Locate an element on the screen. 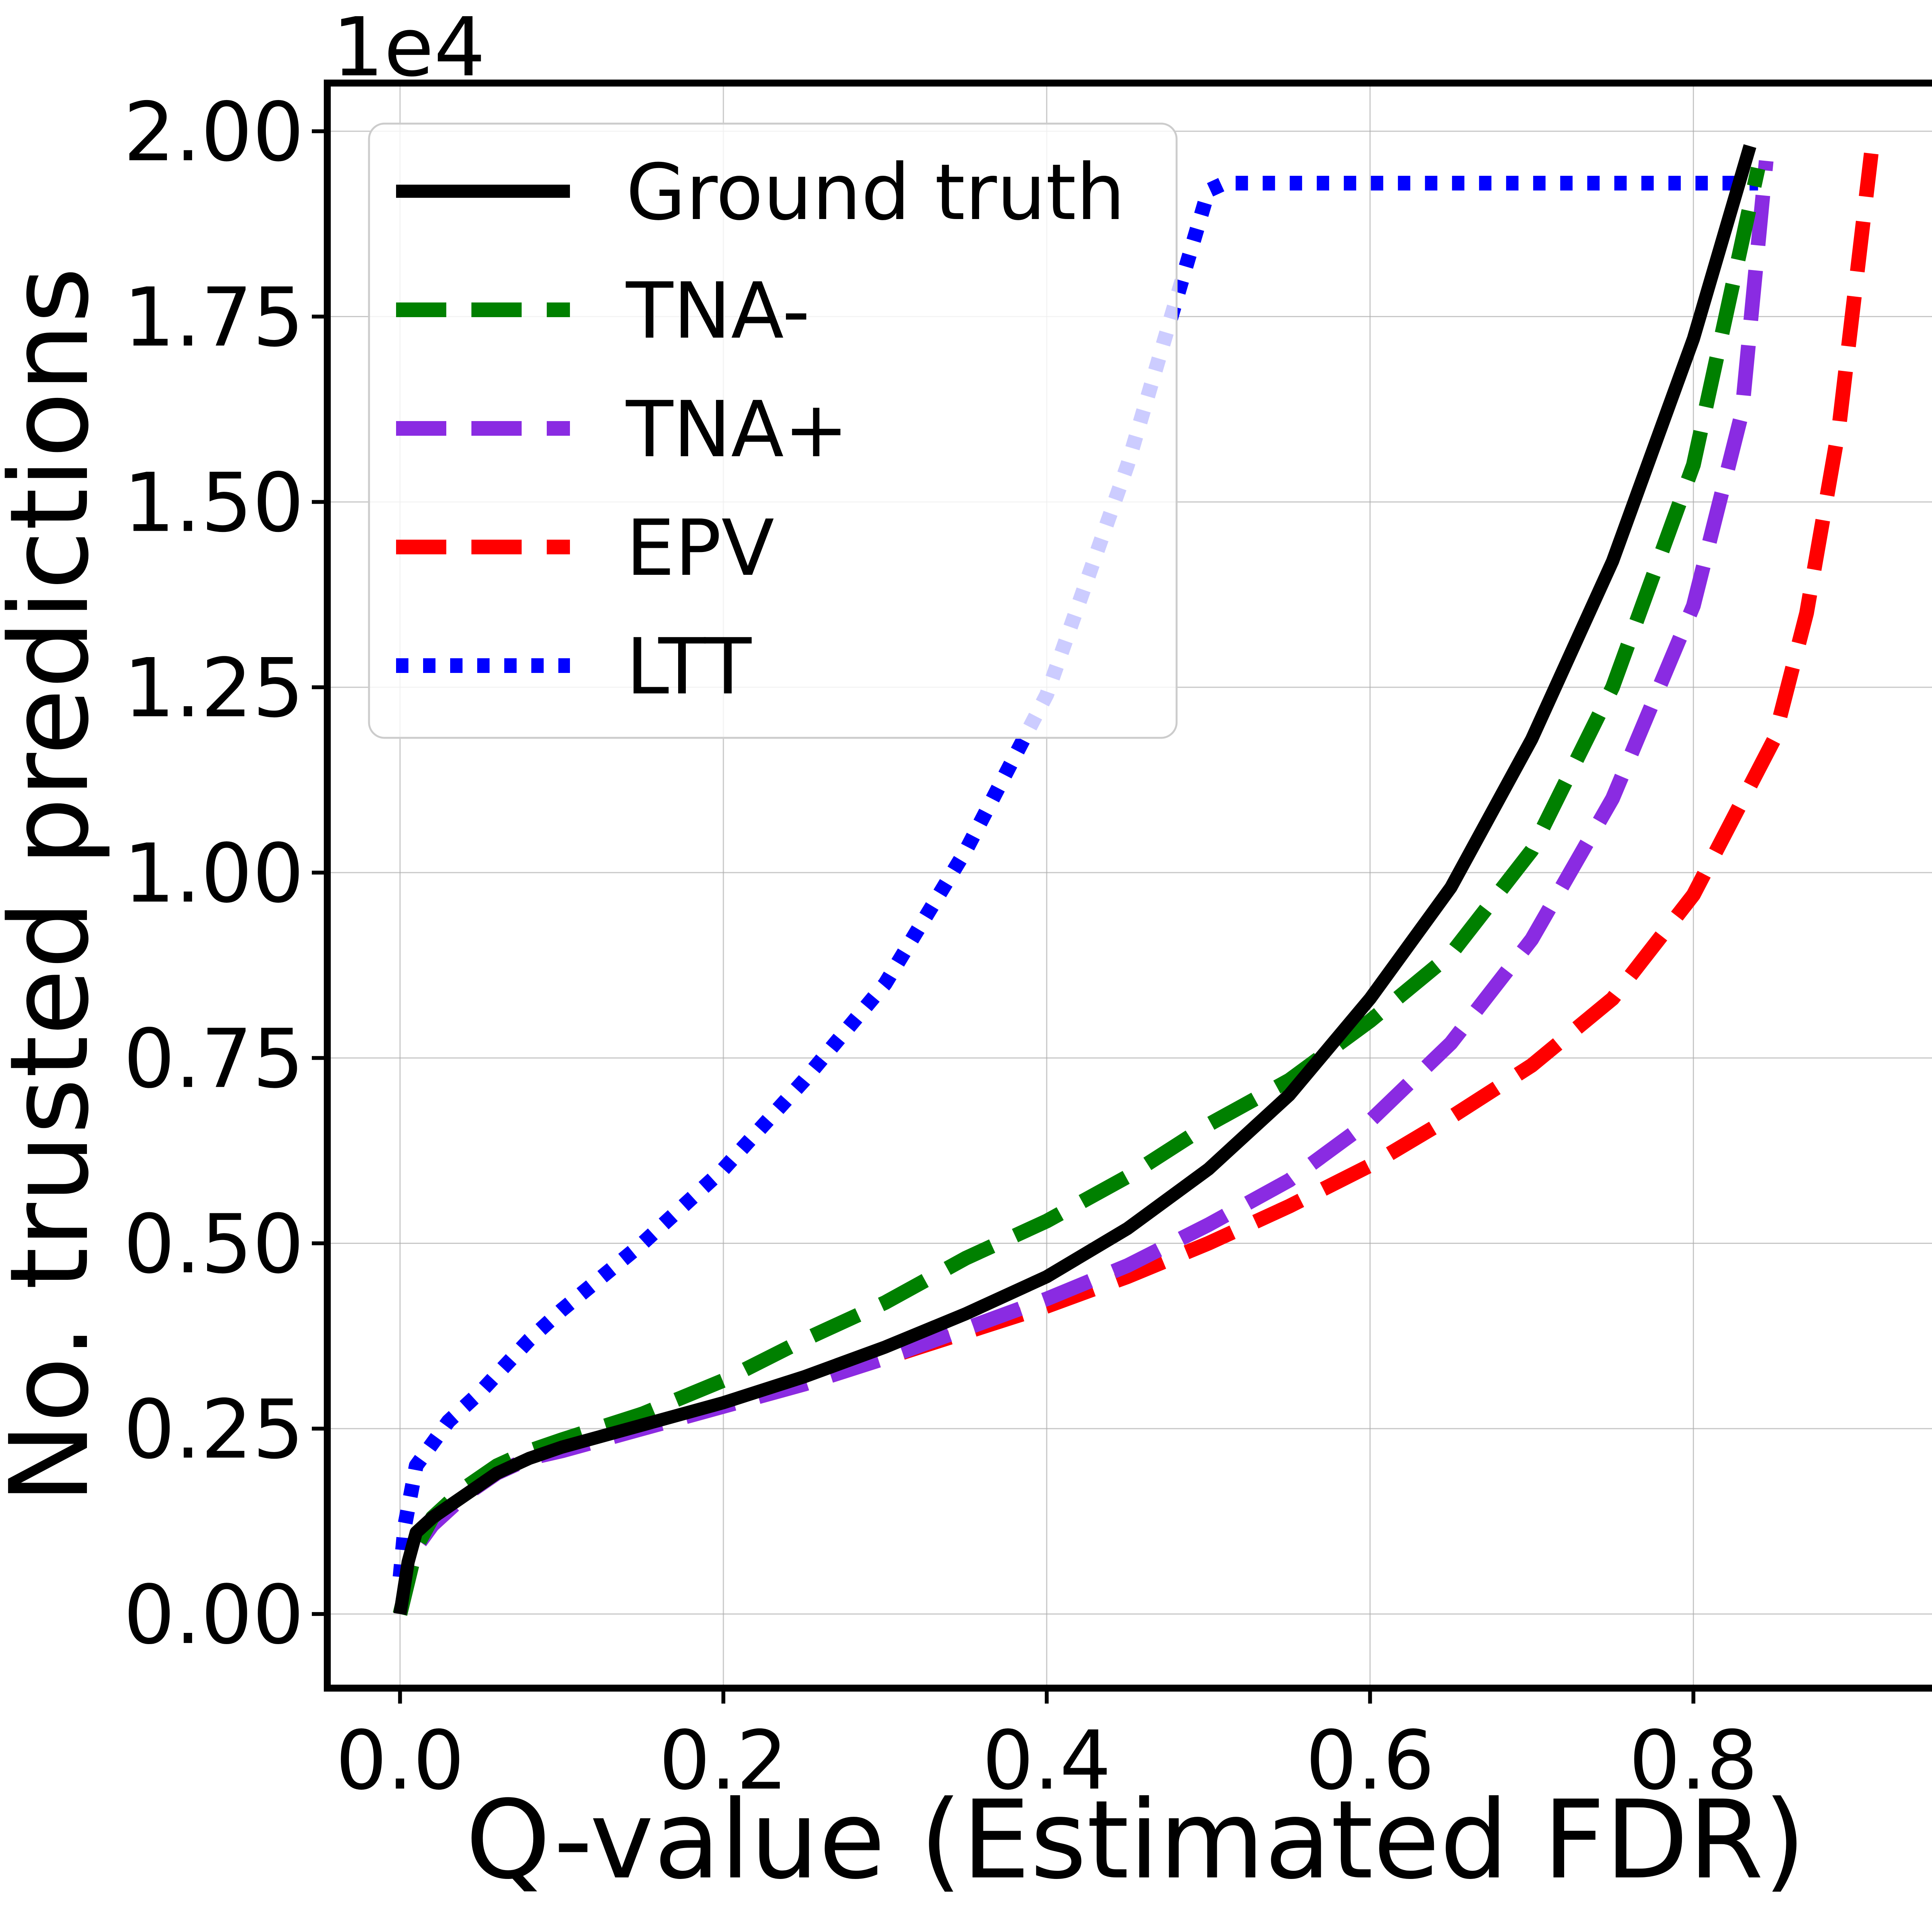 The height and width of the screenshot is (1906, 1932). y-tick-label: 0.50 is located at coordinates (214, 1244).